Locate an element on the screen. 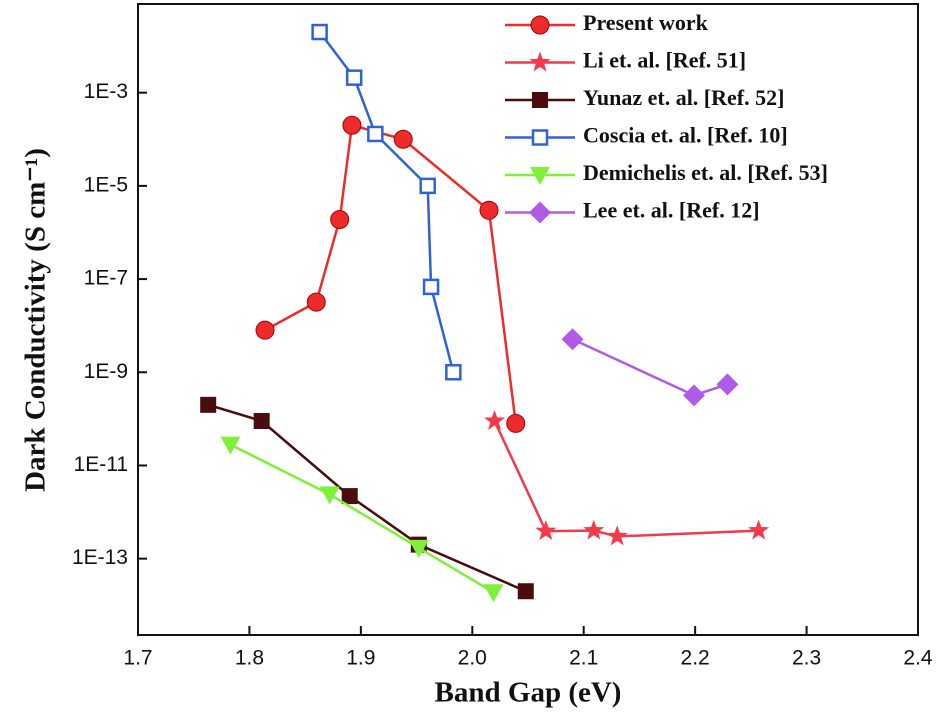 The width and height of the screenshot is (938, 724). y-tick-label: 1E-11 is located at coordinates (101, 464).